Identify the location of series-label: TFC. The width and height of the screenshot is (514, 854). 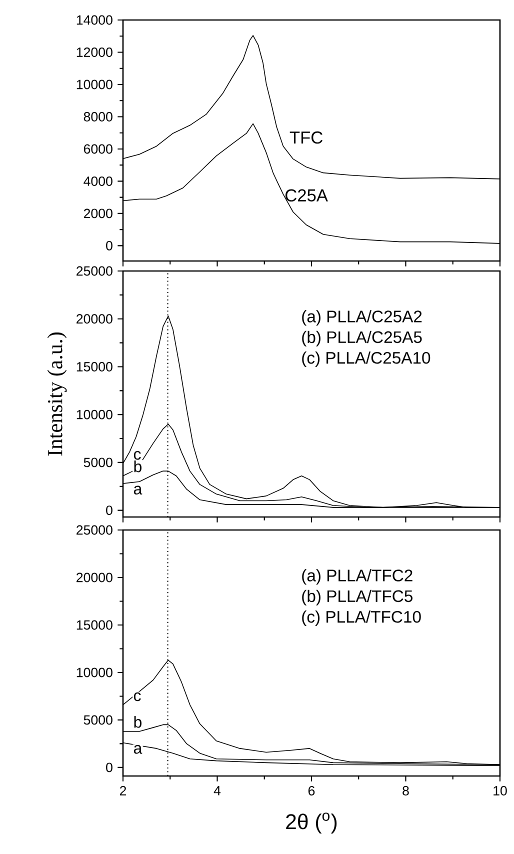
(306, 137).